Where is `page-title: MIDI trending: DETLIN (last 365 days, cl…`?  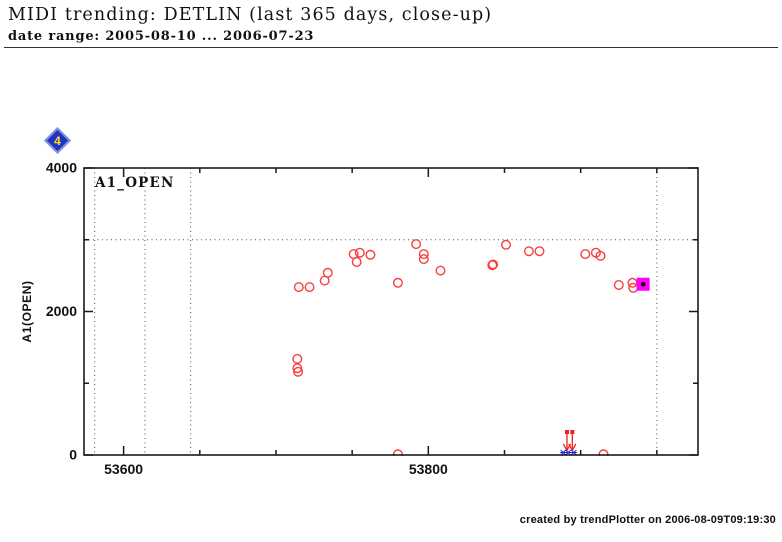
page-title: MIDI trending: DETLIN (last 365 days, cl… is located at coordinates (250, 15).